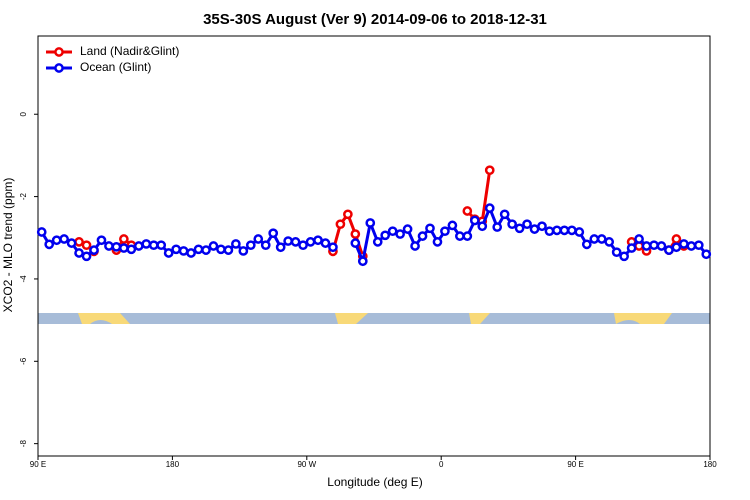  Describe the element at coordinates (8, 245) in the screenshot. I see `y-axis-label: XCO2 - MLO trend (ppm)` at that location.